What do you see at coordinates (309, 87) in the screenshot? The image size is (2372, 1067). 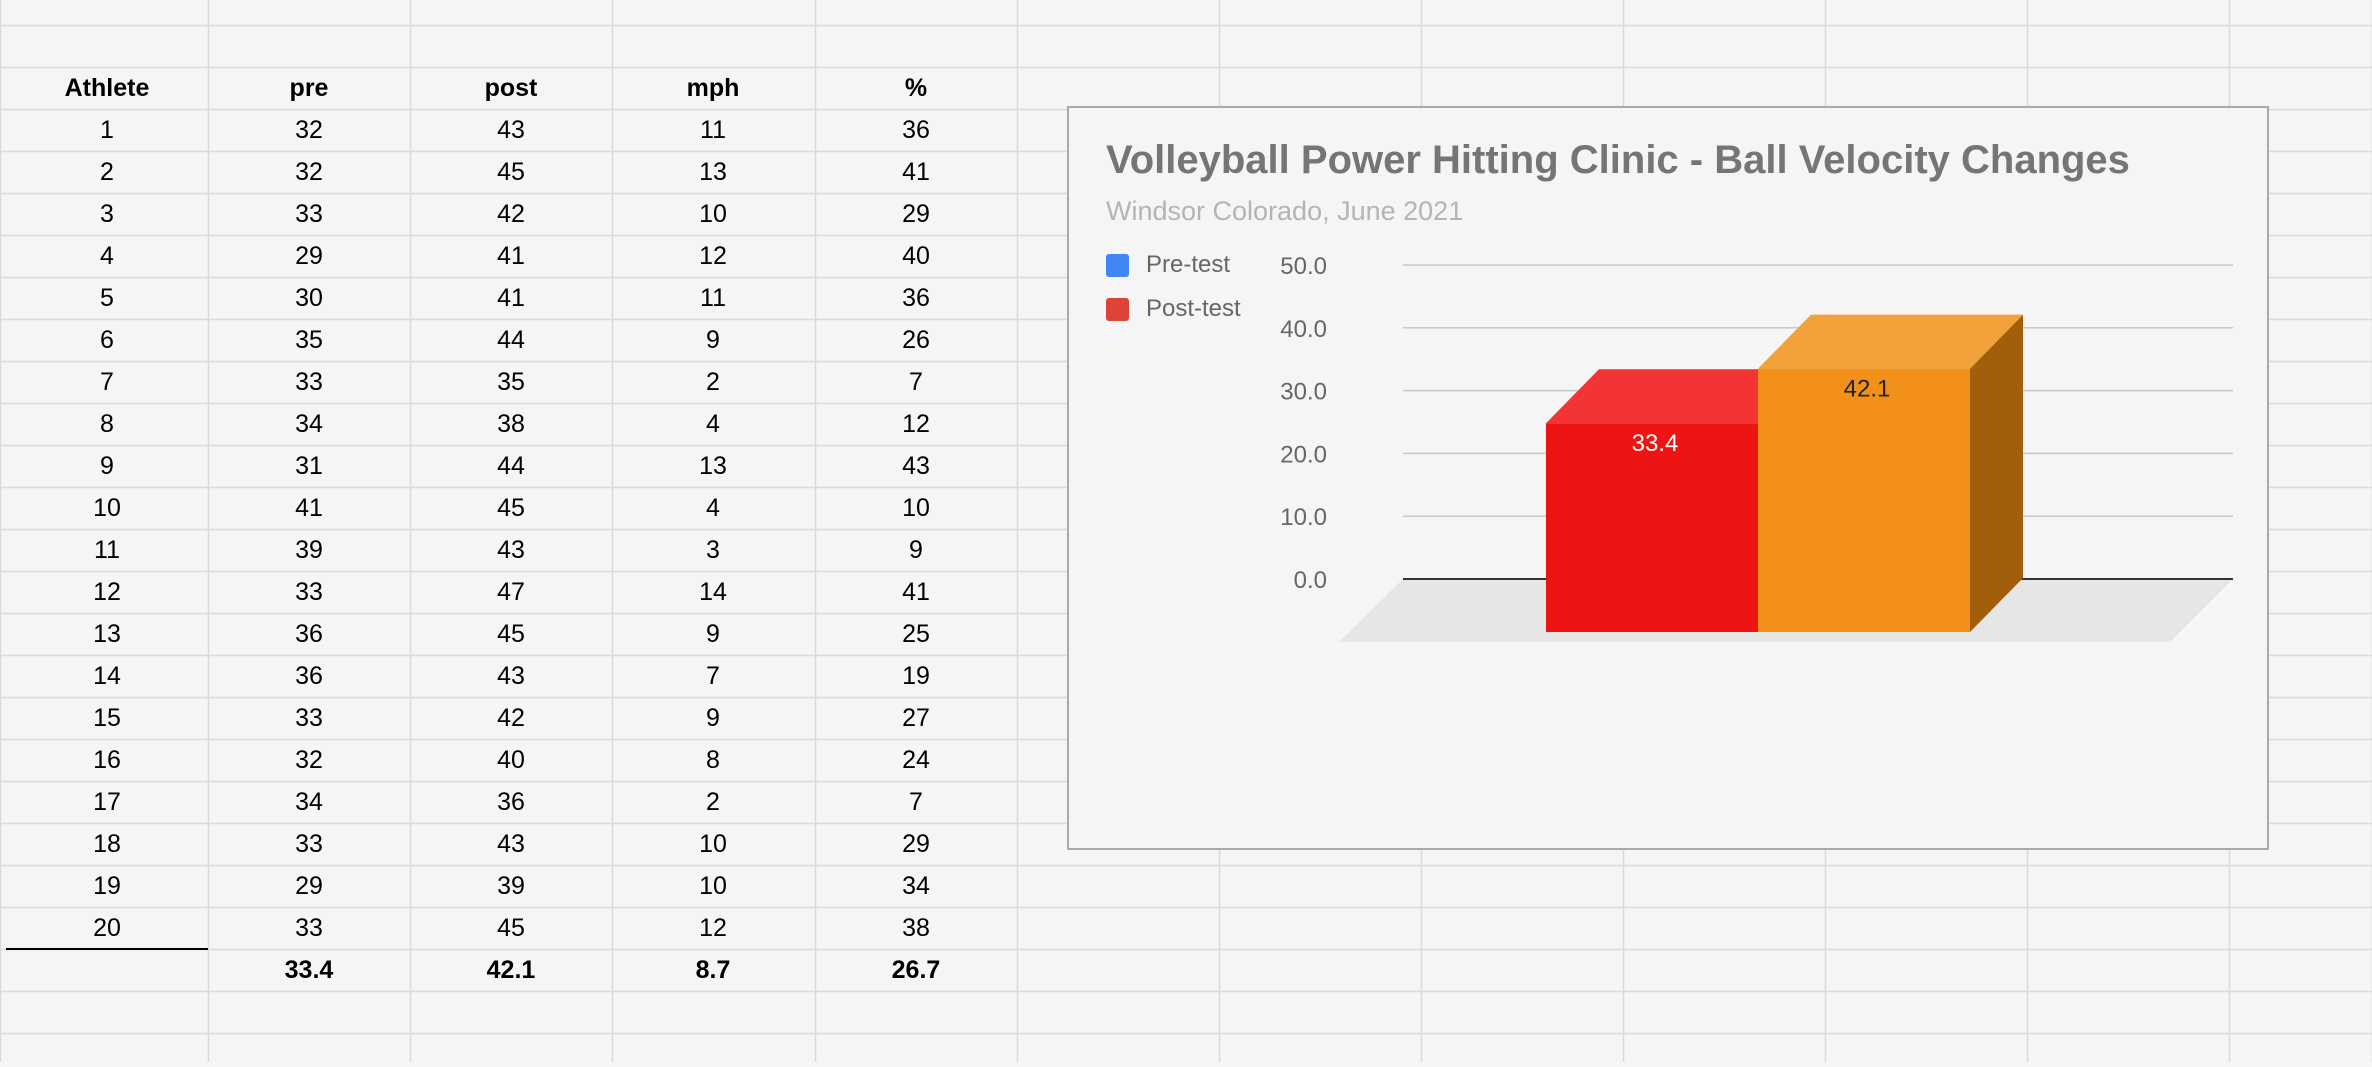 I see `column-header: pre` at bounding box center [309, 87].